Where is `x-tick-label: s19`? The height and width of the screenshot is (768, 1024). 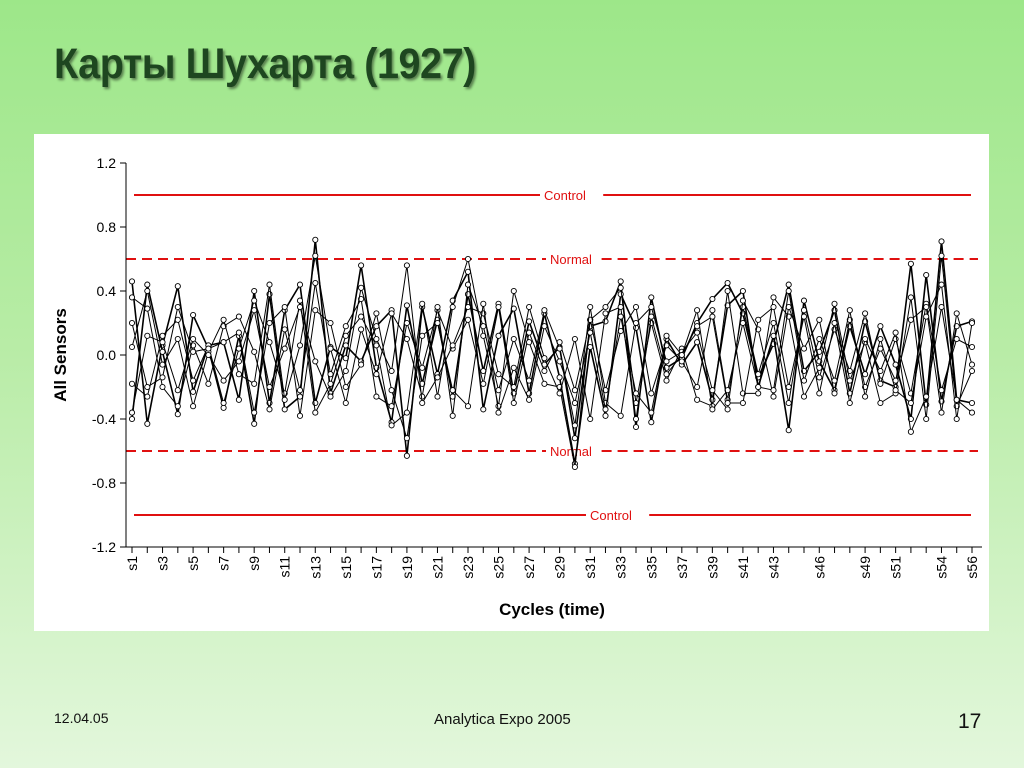 x-tick-label: s19 is located at coordinates (407, 567).